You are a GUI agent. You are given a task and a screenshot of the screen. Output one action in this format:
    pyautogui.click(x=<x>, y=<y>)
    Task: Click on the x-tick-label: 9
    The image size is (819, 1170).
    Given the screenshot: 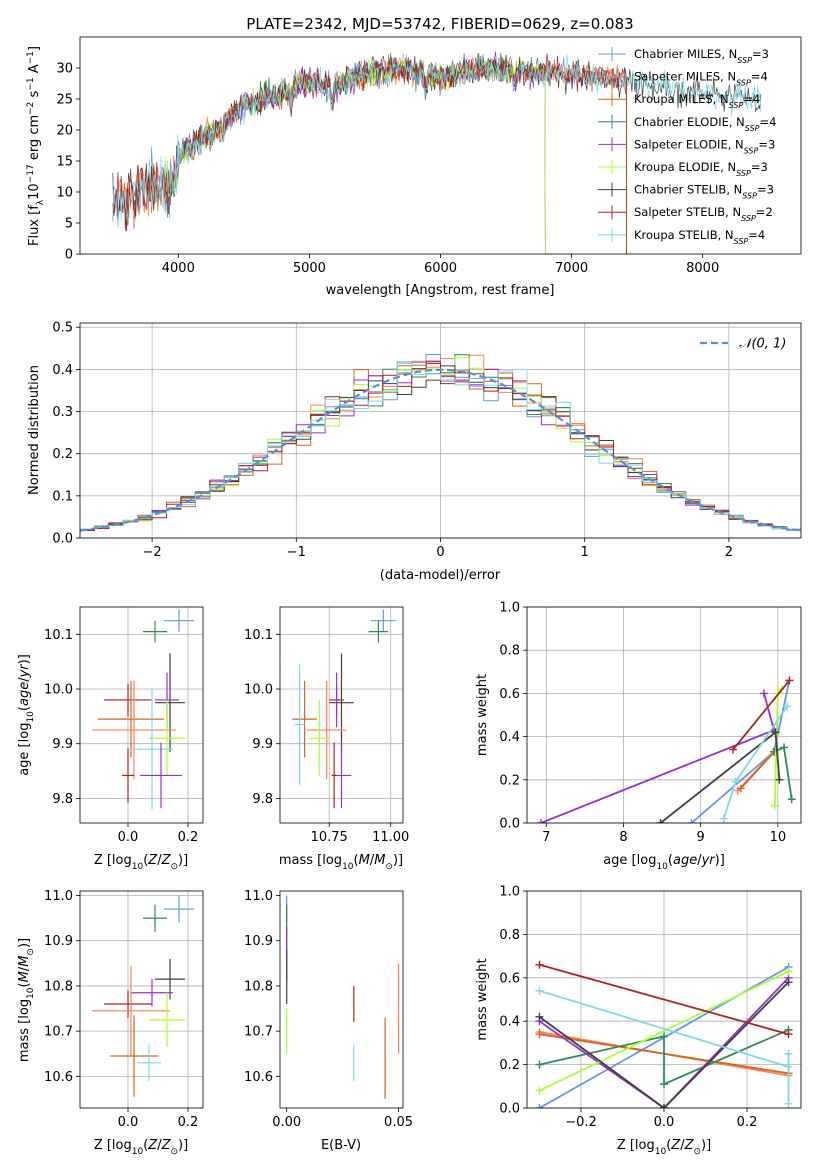 What is the action you would take?
    pyautogui.click(x=701, y=837)
    